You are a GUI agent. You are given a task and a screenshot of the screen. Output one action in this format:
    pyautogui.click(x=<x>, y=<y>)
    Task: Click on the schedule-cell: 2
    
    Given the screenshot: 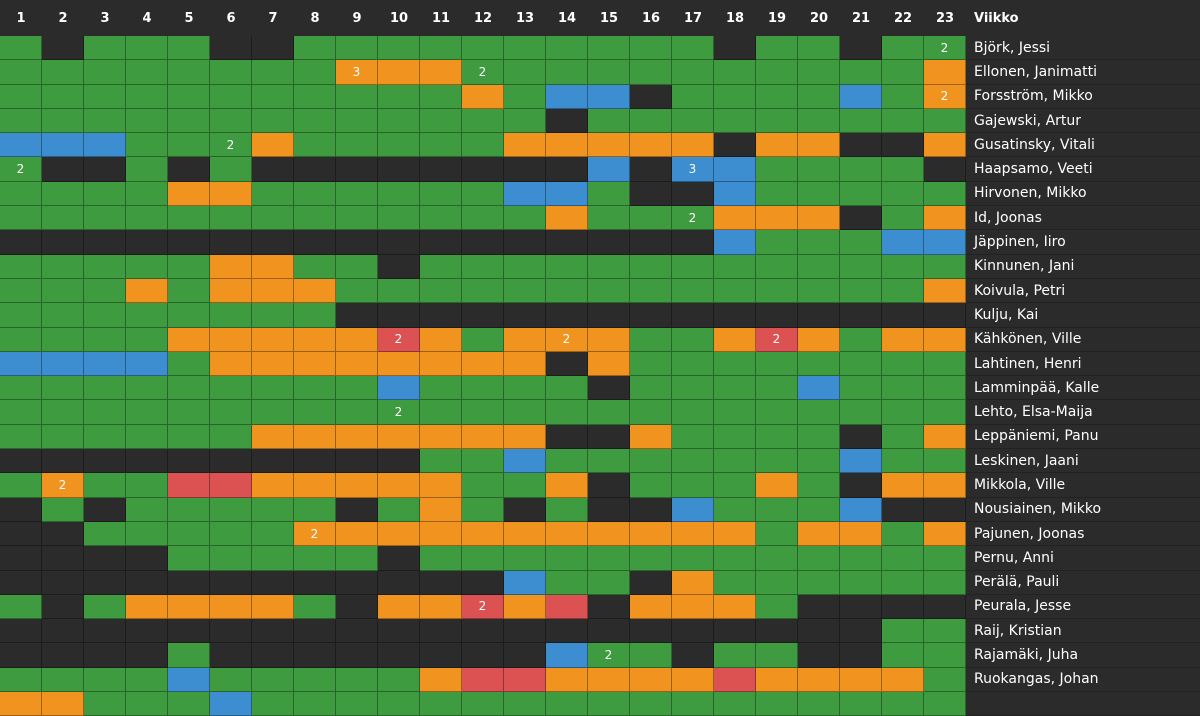 What is the action you would take?
    pyautogui.click(x=483, y=607)
    